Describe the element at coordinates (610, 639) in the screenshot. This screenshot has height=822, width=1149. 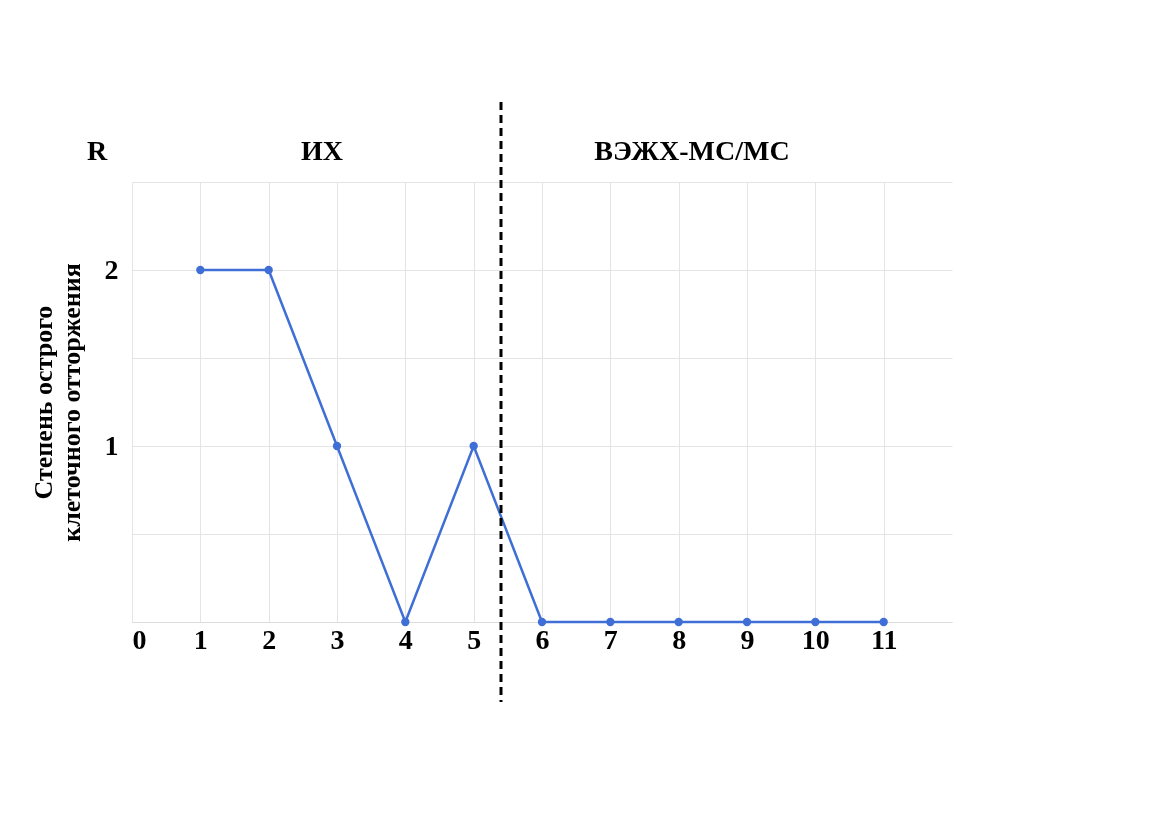
I see `x-tick-label: 7` at that location.